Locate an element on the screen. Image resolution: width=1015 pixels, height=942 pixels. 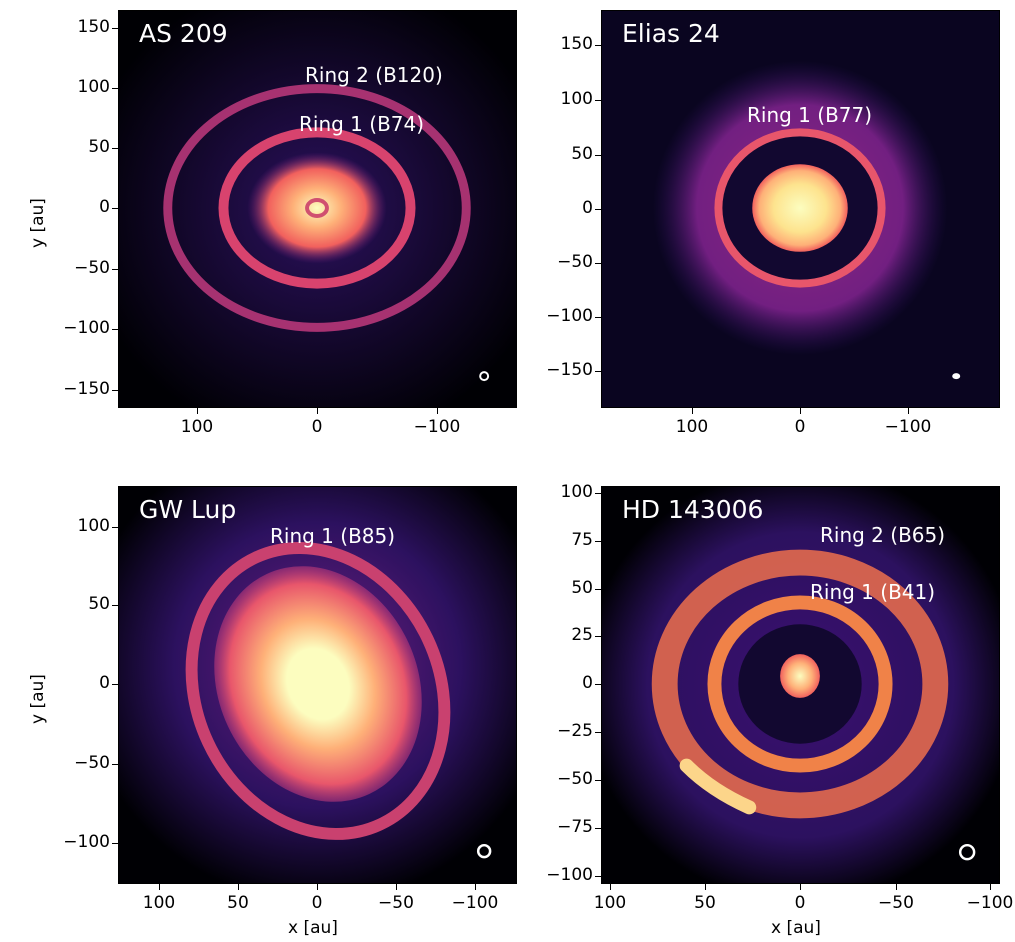
ring-label: Ring 1 (B77) is located at coordinates (810, 115).